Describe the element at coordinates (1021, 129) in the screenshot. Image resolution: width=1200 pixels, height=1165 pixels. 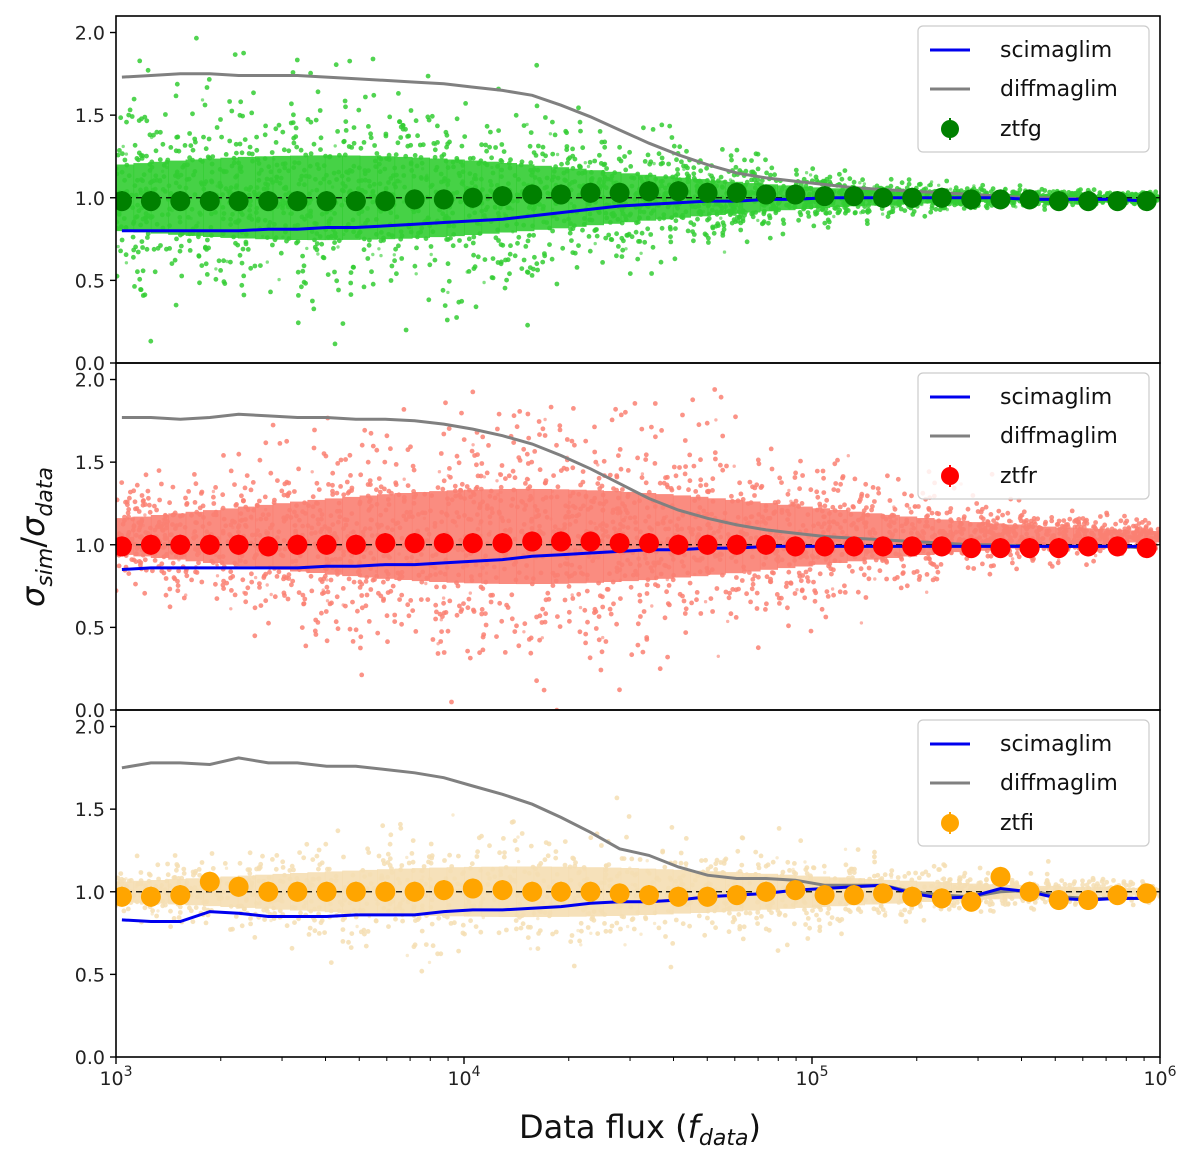
I see `legend-label-ztfg: ztfg` at that location.